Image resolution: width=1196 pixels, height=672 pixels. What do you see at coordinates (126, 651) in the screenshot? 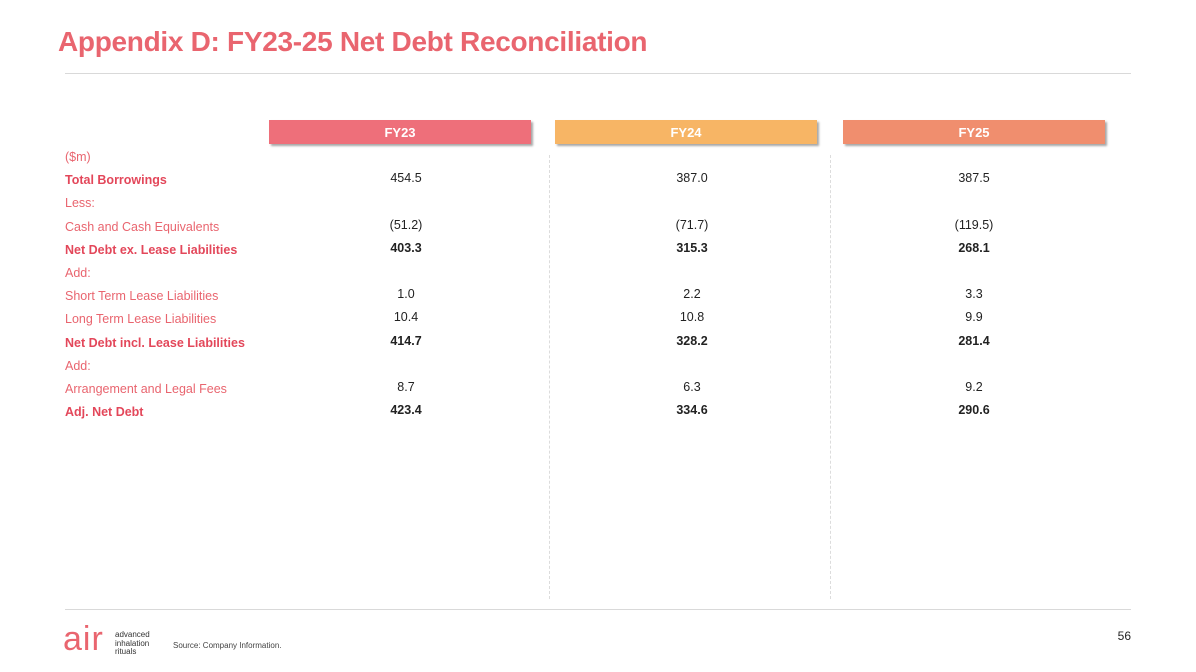
I see `tagline-line: rituals` at bounding box center [126, 651].